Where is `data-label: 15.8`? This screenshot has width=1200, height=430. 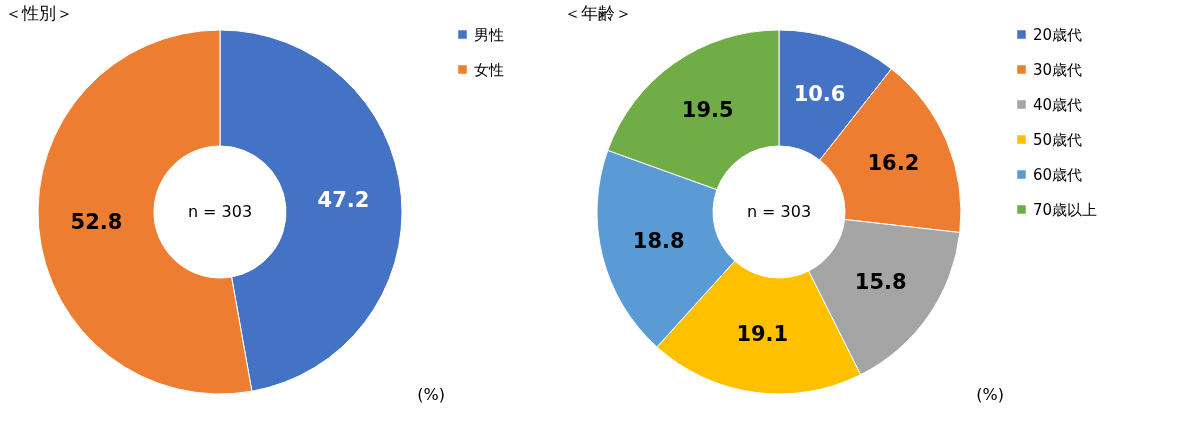 data-label: 15.8 is located at coordinates (880, 281).